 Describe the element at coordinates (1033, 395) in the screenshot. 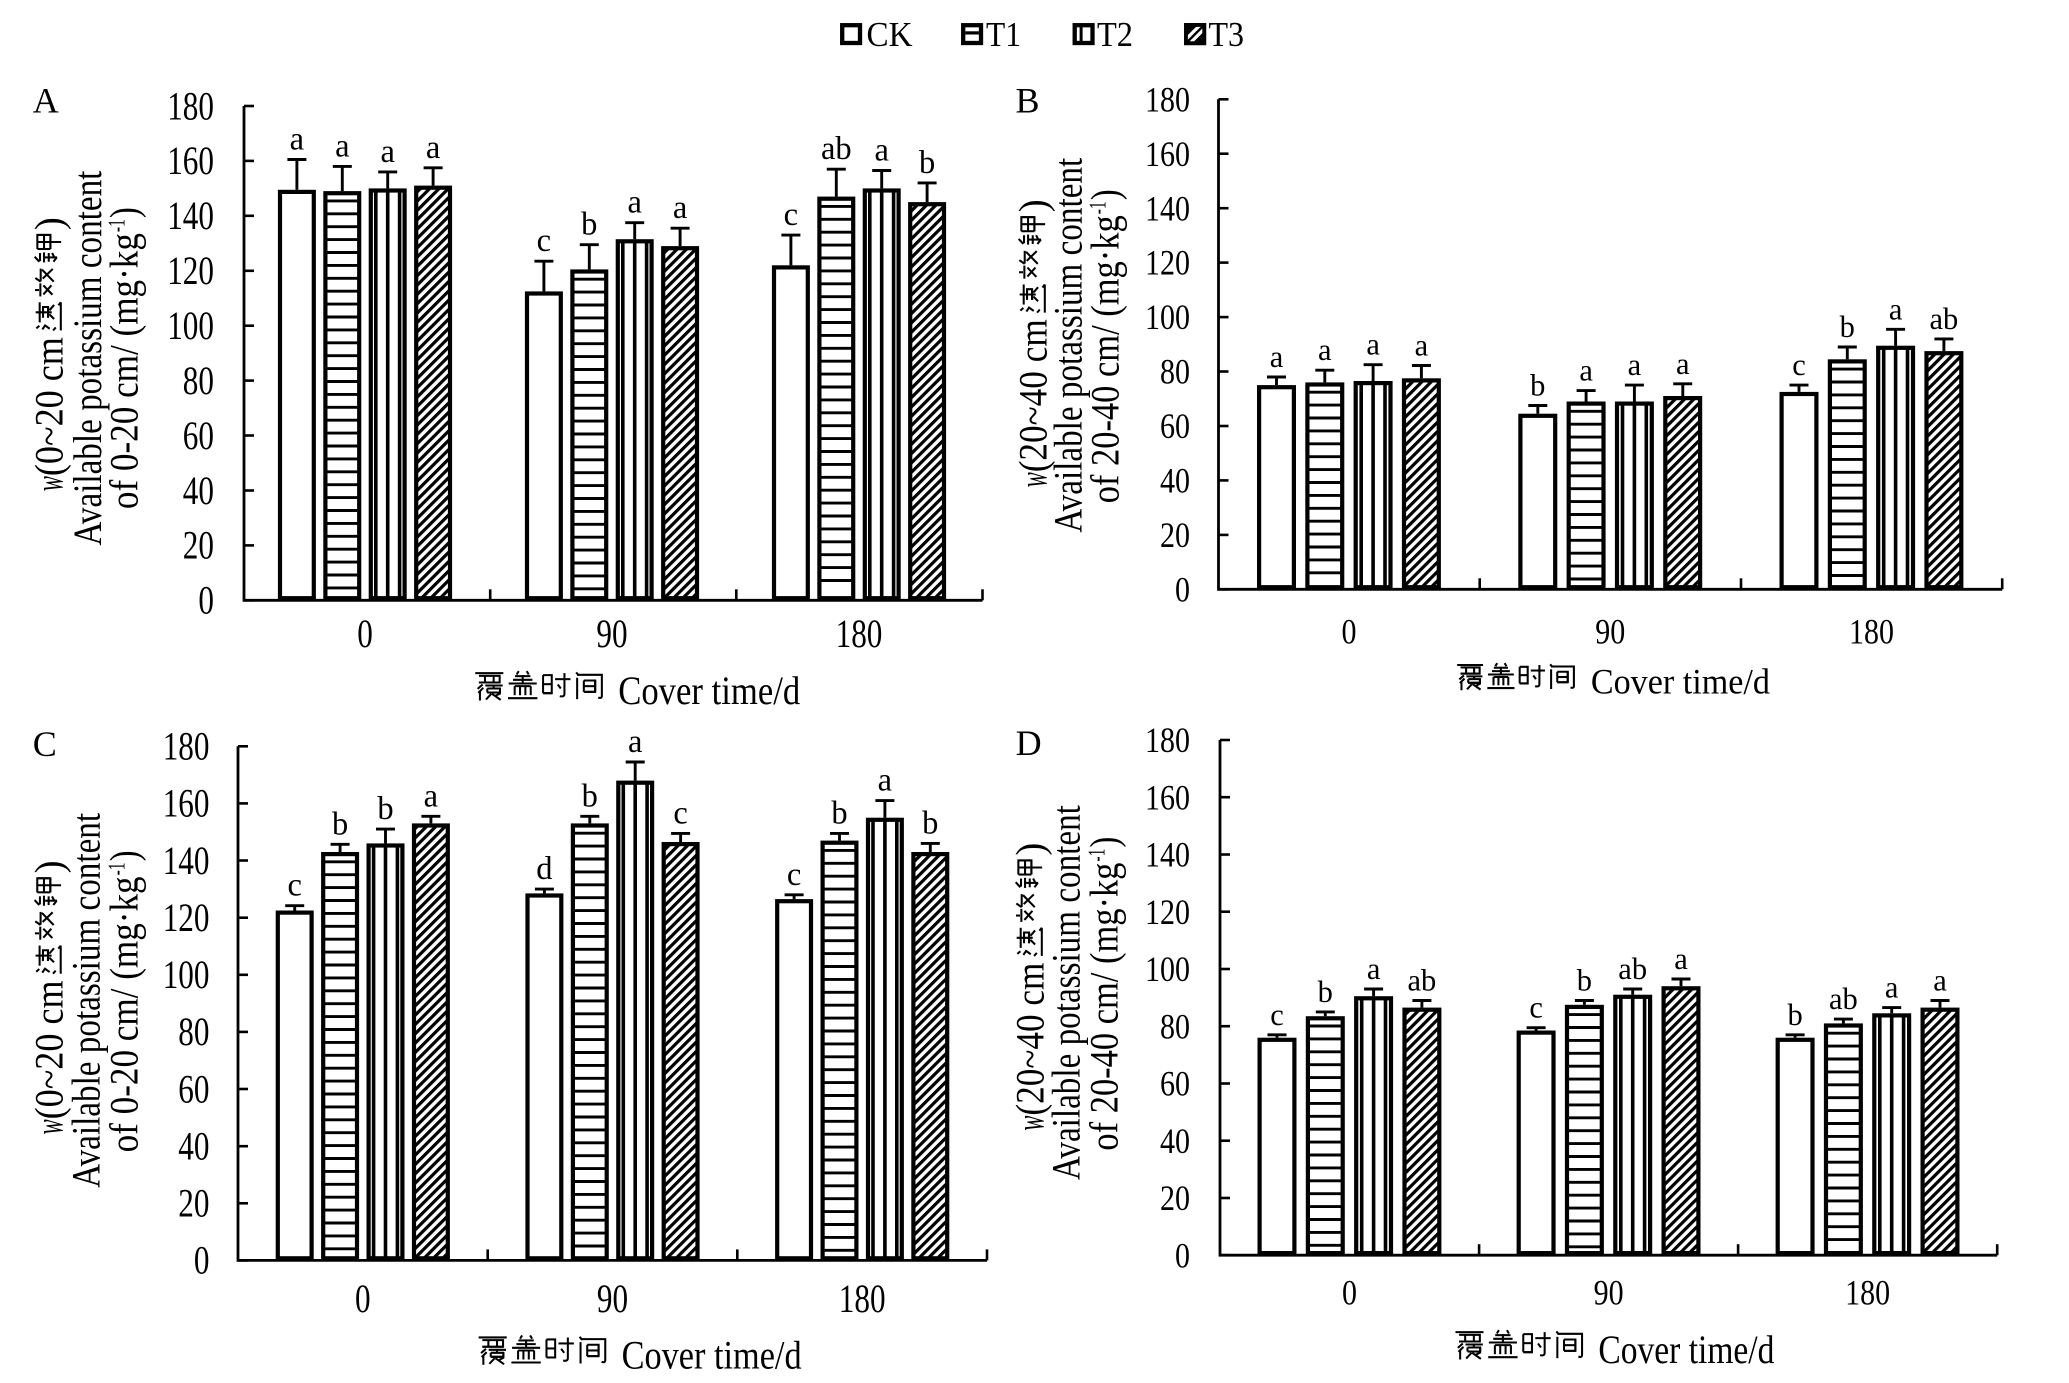

I see `svg-text: (20~40 cm` at that location.